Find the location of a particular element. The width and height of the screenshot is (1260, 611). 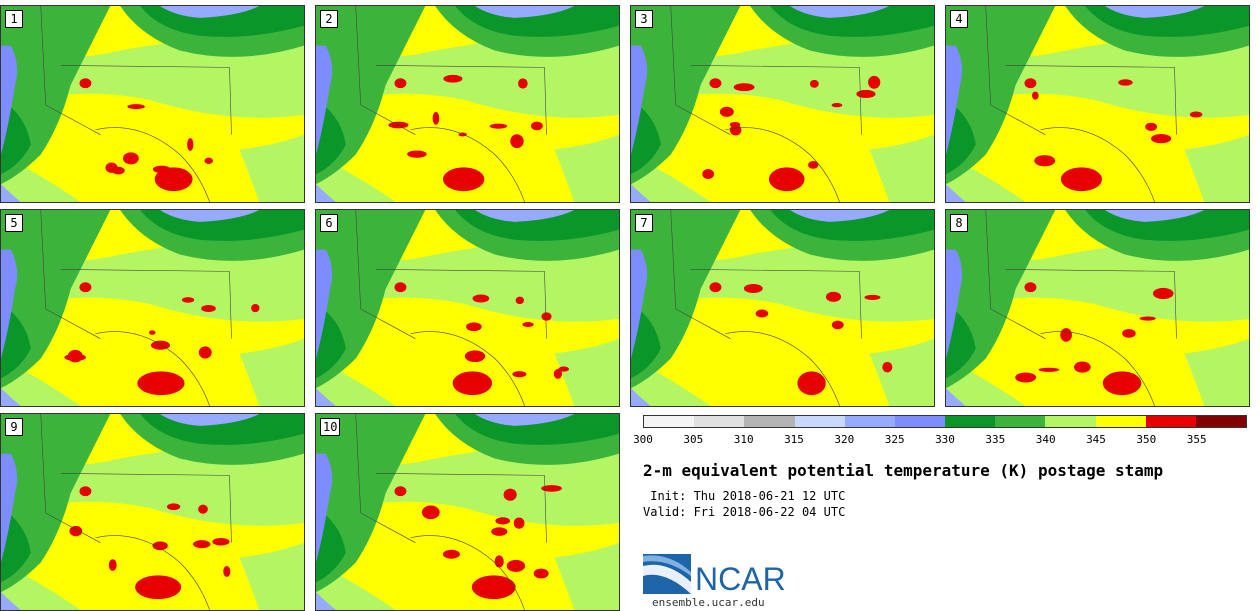

member-panel-7: 7 is located at coordinates (782, 308).